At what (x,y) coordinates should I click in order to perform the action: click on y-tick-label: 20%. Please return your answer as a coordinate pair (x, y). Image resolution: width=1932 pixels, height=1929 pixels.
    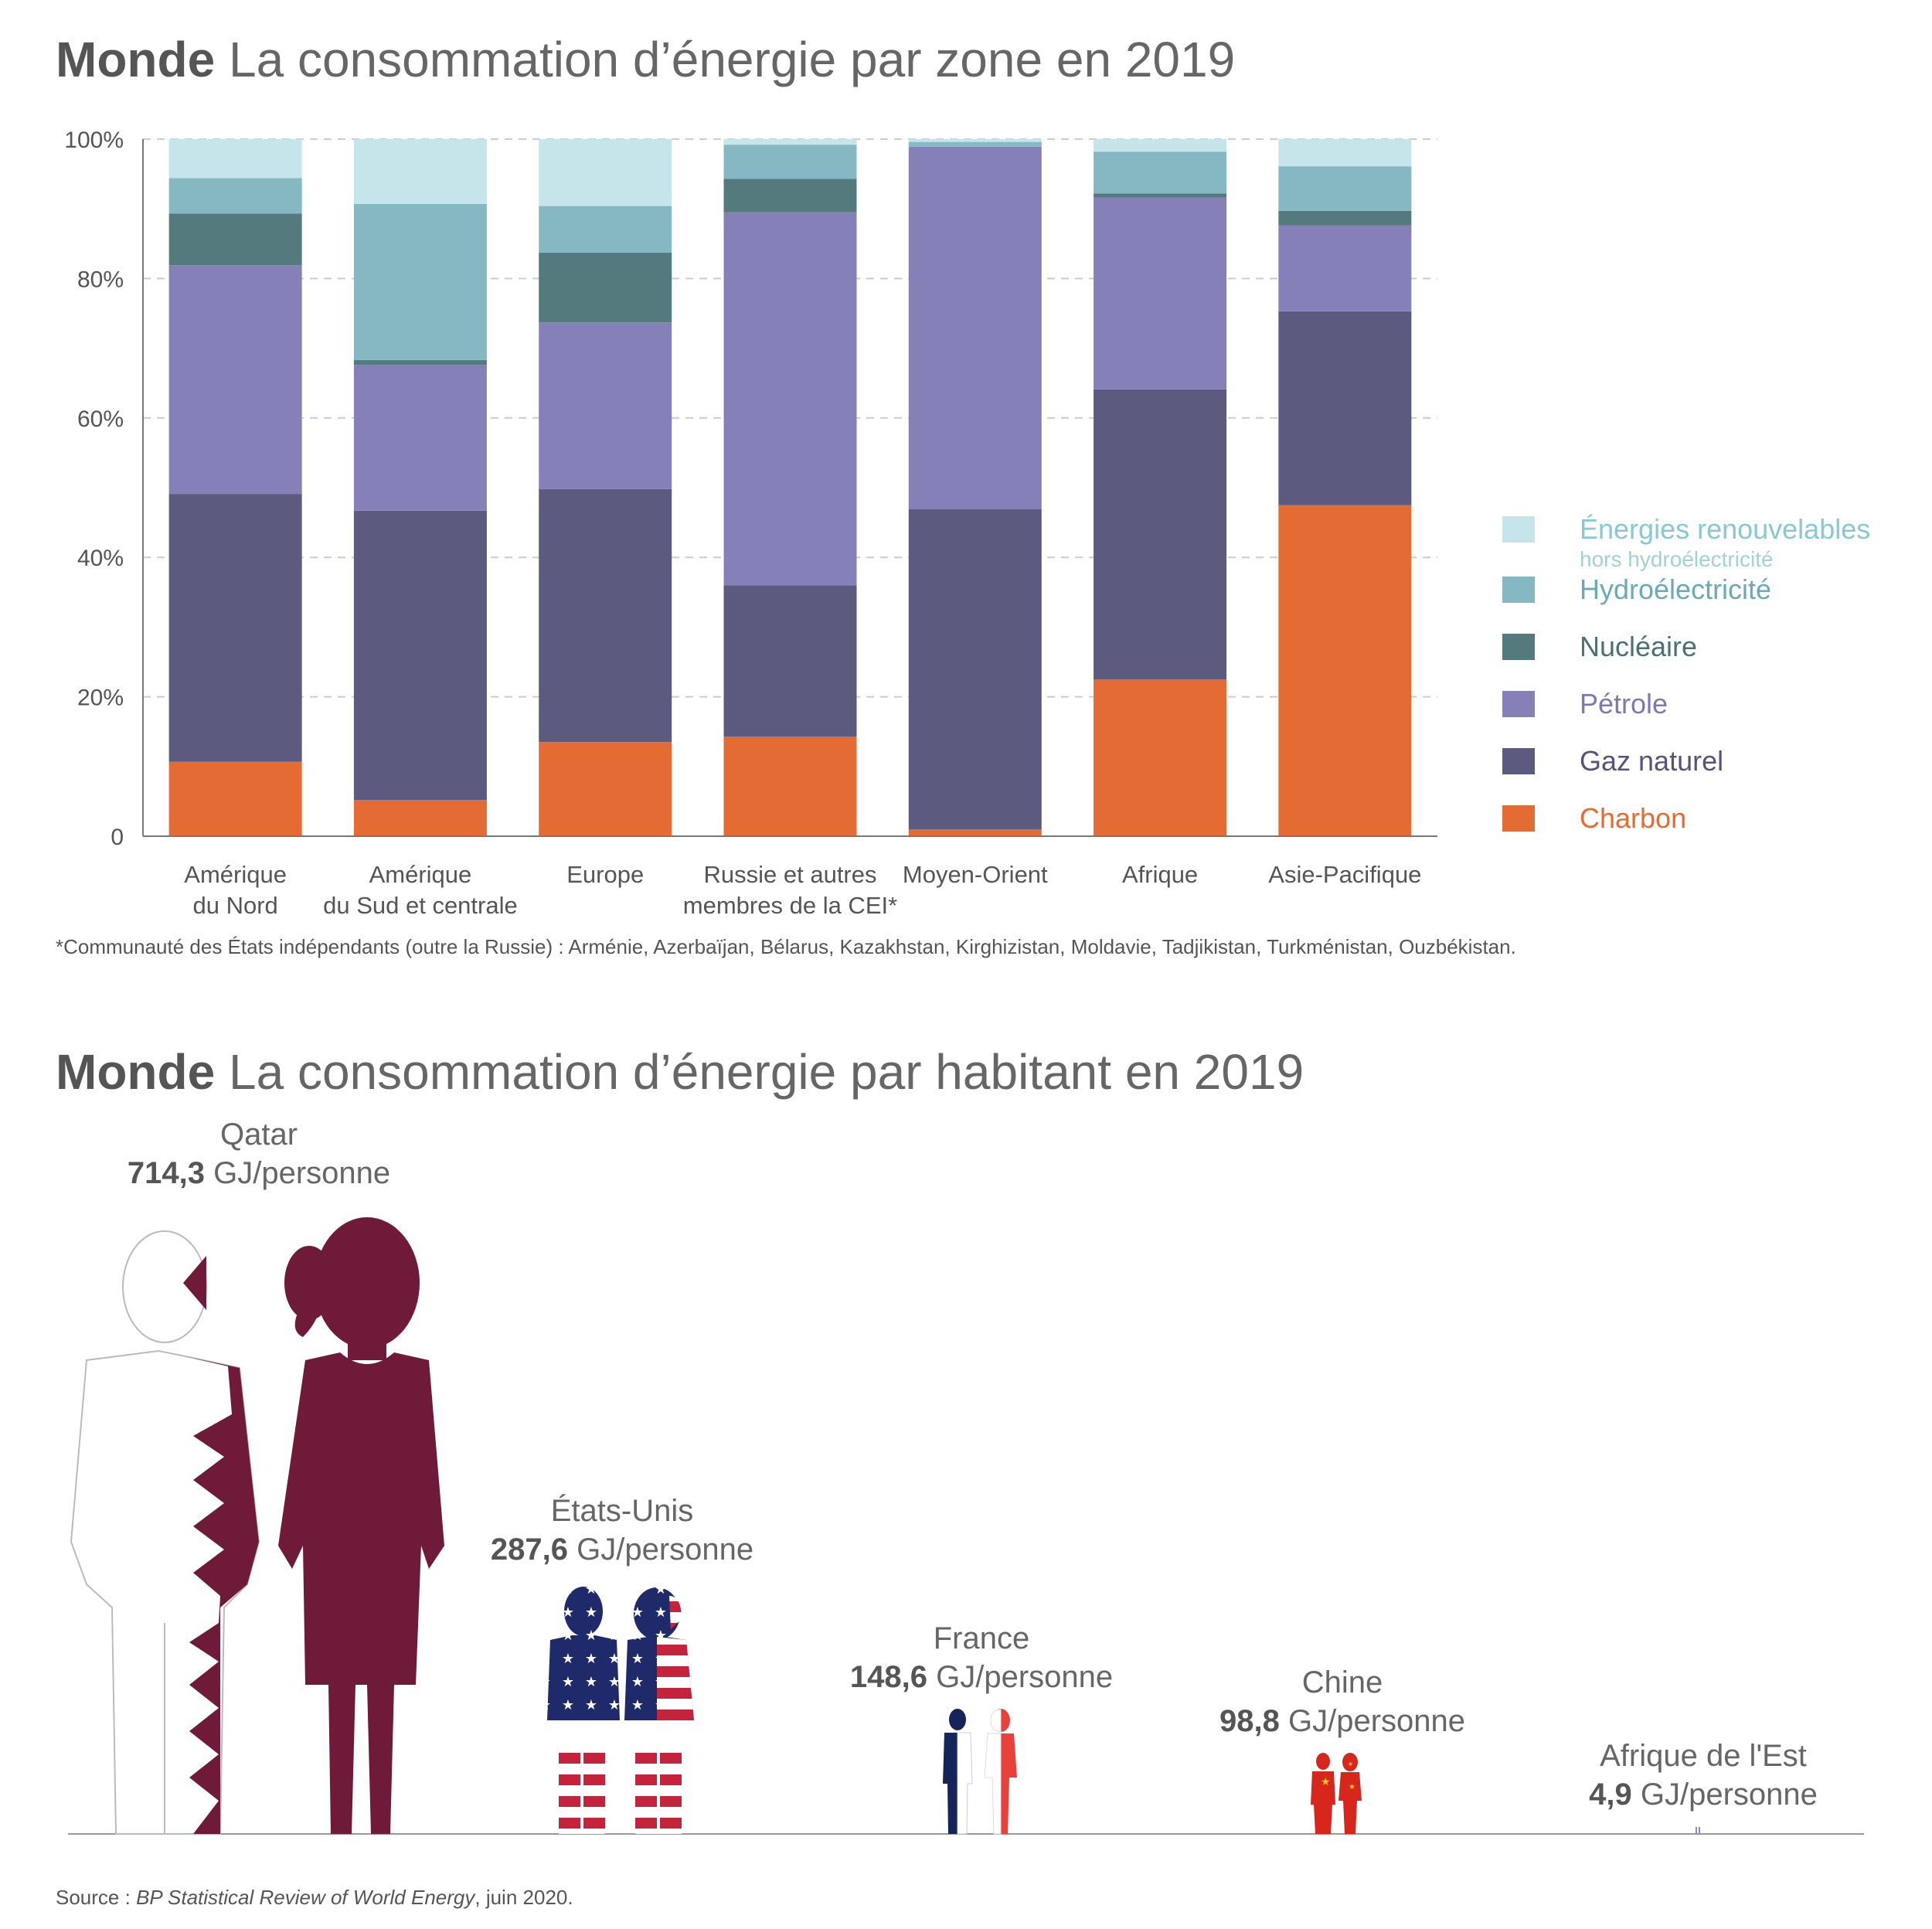
    Looking at the image, I should click on (101, 698).